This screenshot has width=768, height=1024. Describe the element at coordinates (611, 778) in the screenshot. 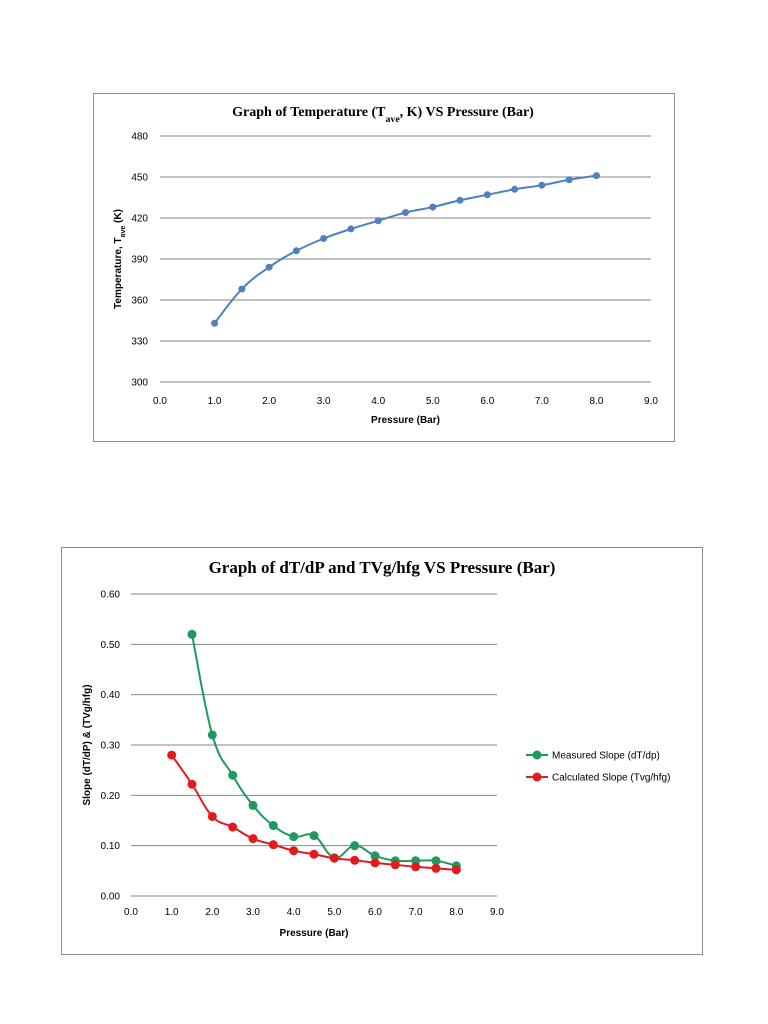

I see `legend-label: Calculated Slope (Tvg/hfg)` at that location.